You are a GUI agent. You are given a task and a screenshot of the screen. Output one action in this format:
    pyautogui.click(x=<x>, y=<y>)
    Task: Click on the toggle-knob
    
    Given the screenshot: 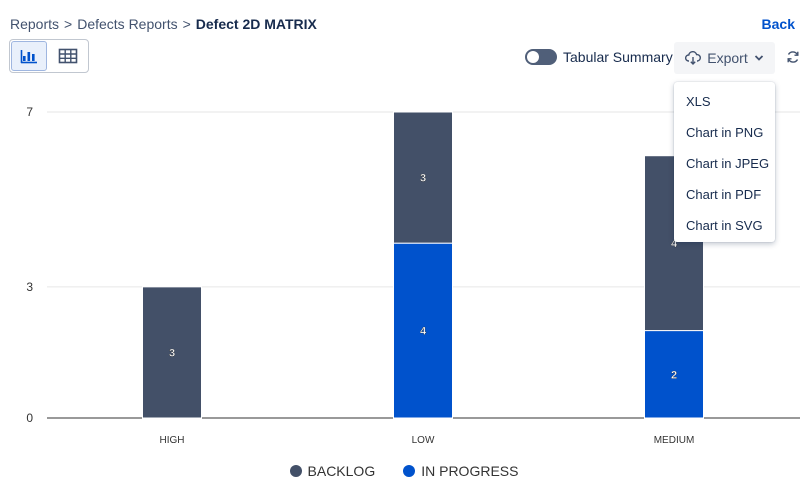 What is the action you would take?
    pyautogui.click(x=533, y=57)
    